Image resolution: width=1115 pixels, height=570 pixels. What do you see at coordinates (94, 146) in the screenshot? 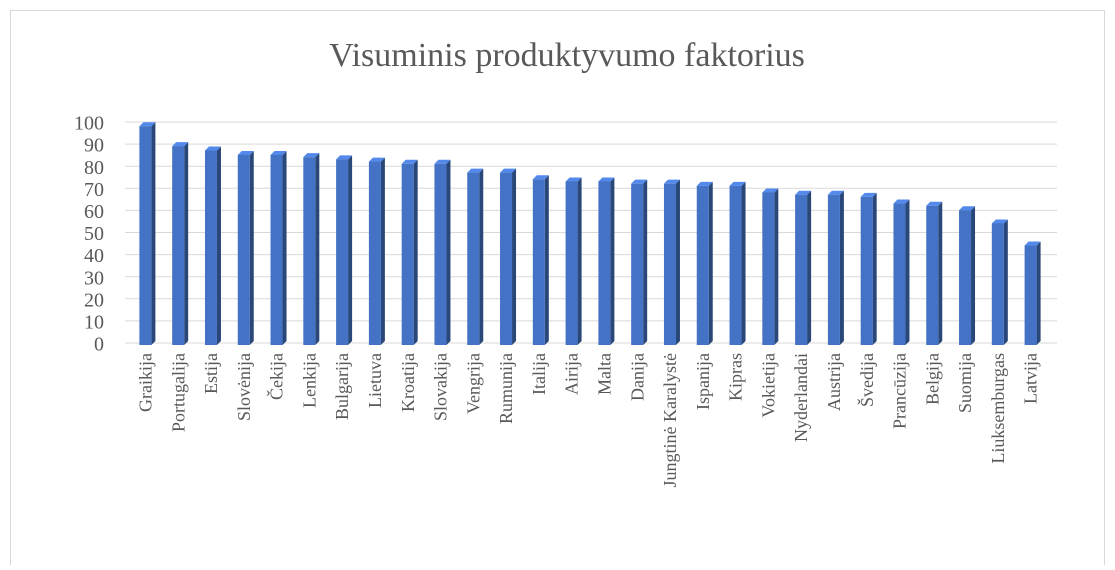
I see `y-tick-label: 90` at bounding box center [94, 146].